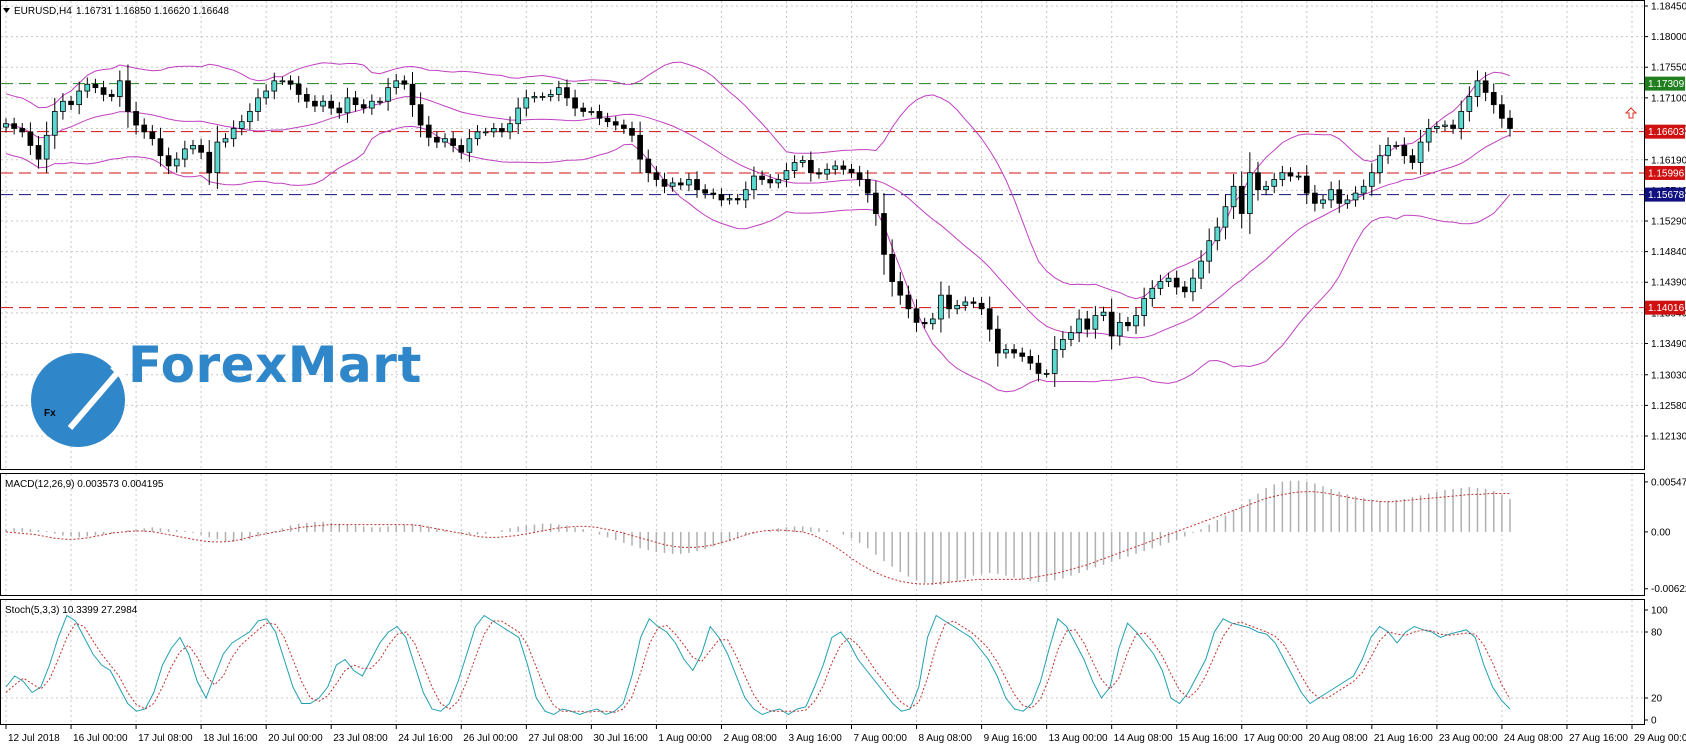  What do you see at coordinates (1668, 406) in the screenshot?
I see `price-tick-label: 1.12580` at bounding box center [1668, 406].